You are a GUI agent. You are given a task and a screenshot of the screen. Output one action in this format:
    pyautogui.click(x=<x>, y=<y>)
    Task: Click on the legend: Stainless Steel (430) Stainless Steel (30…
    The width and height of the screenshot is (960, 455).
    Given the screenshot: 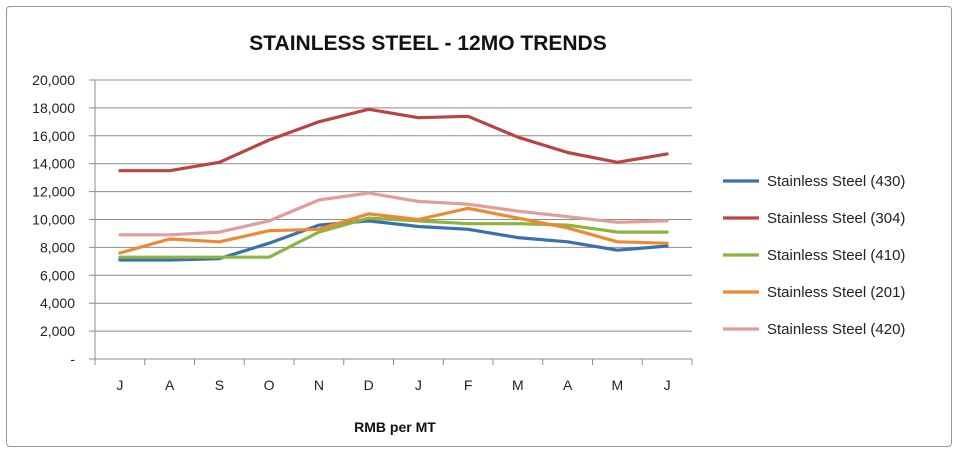 What is the action you would take?
    pyautogui.click(x=814, y=255)
    